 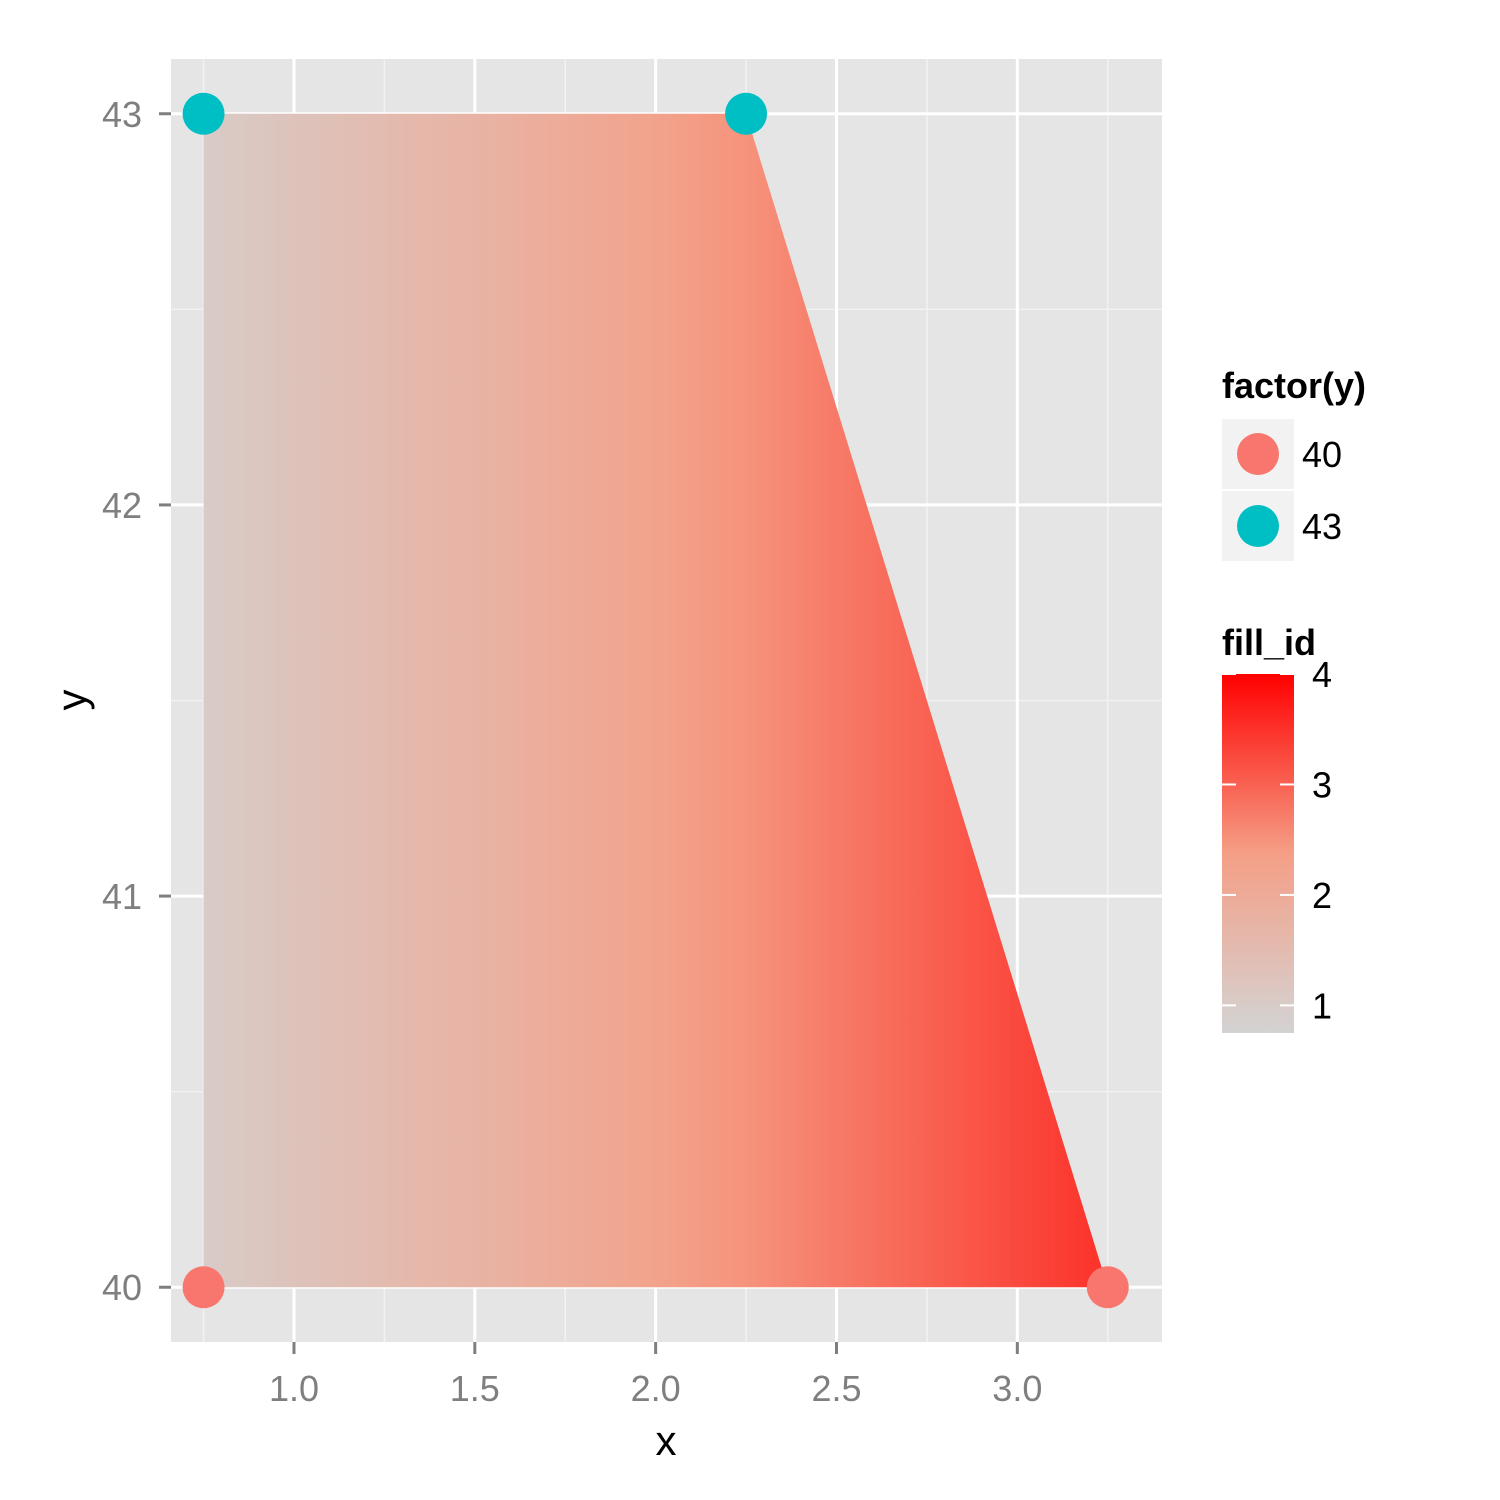 What do you see at coordinates (1322, 674) in the screenshot?
I see `colorbar-tick-label: 4` at bounding box center [1322, 674].